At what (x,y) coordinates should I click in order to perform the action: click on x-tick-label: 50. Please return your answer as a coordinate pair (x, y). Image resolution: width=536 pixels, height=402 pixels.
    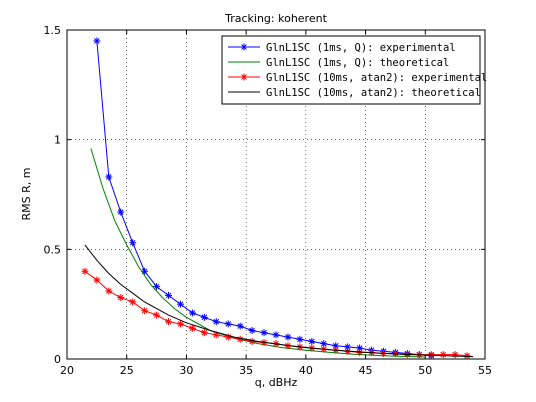
    Looking at the image, I should click on (425, 370).